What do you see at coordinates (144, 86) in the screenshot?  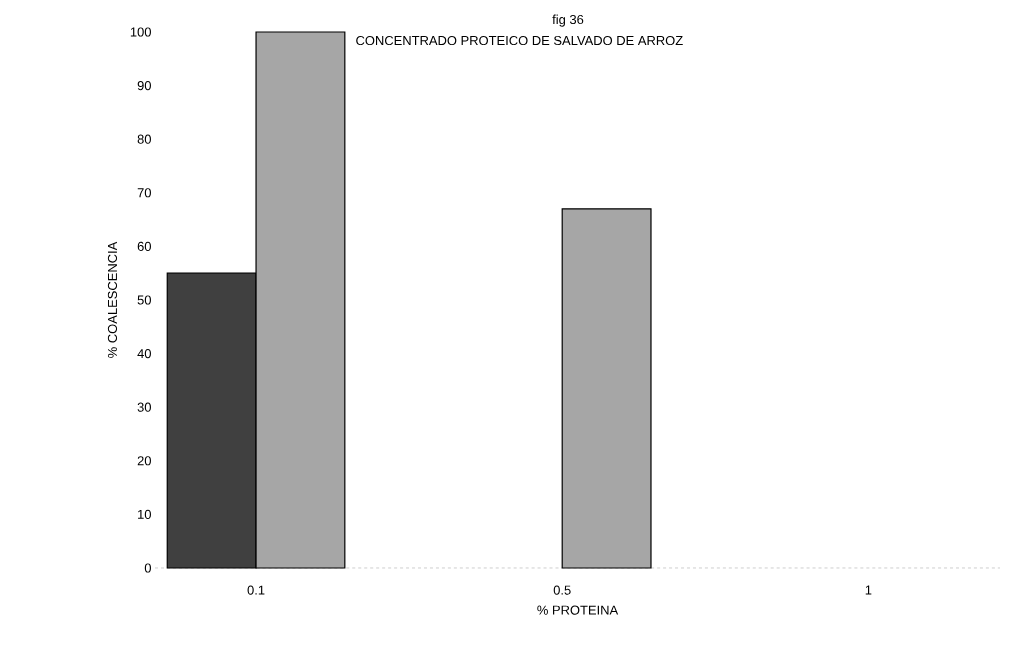 I see `y-tick-label: 90` at bounding box center [144, 86].